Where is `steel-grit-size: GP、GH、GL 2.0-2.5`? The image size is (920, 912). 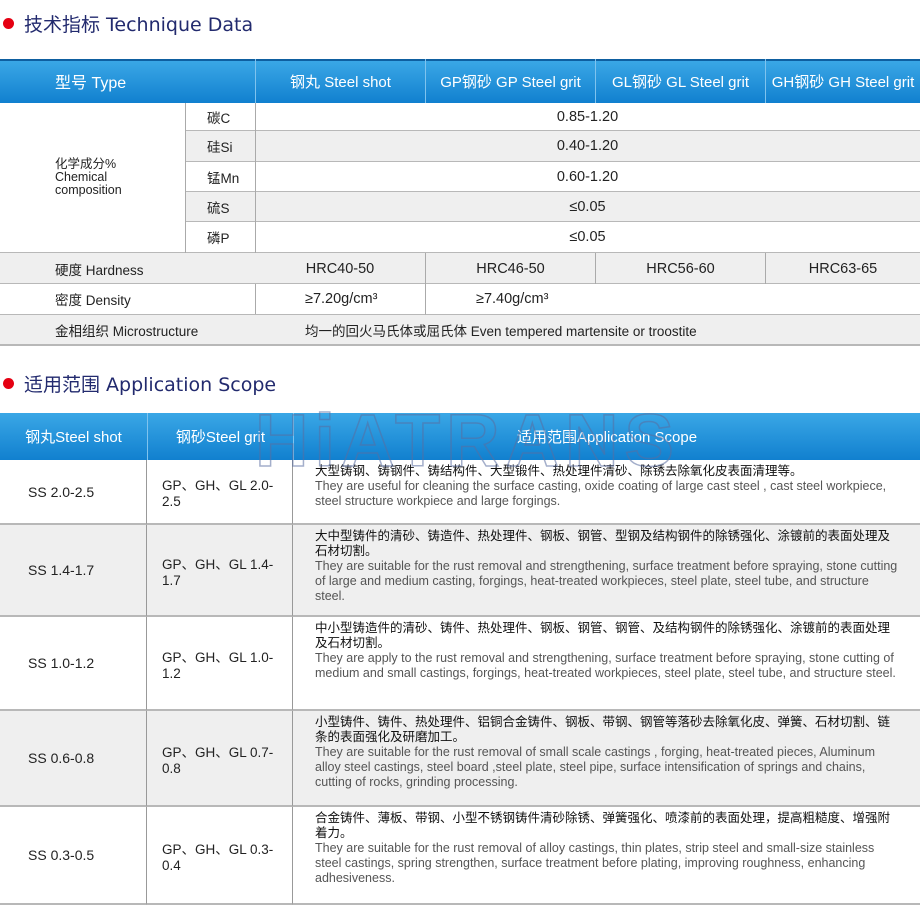
steel-grit-size: GP、GH、GL 2.0-2.5 is located at coordinates (220, 492).